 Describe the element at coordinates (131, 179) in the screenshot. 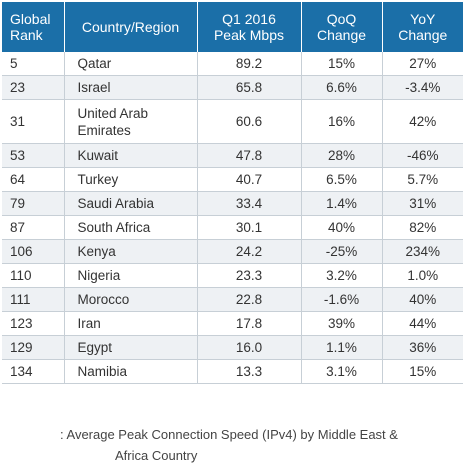

I see `country-cell: Turkey` at that location.